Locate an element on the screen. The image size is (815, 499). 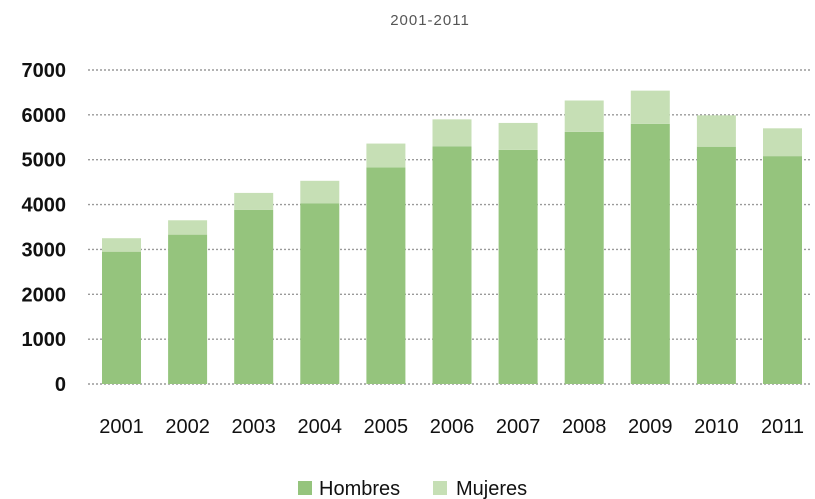
y-tick-label: 0 is located at coordinates (60, 385).